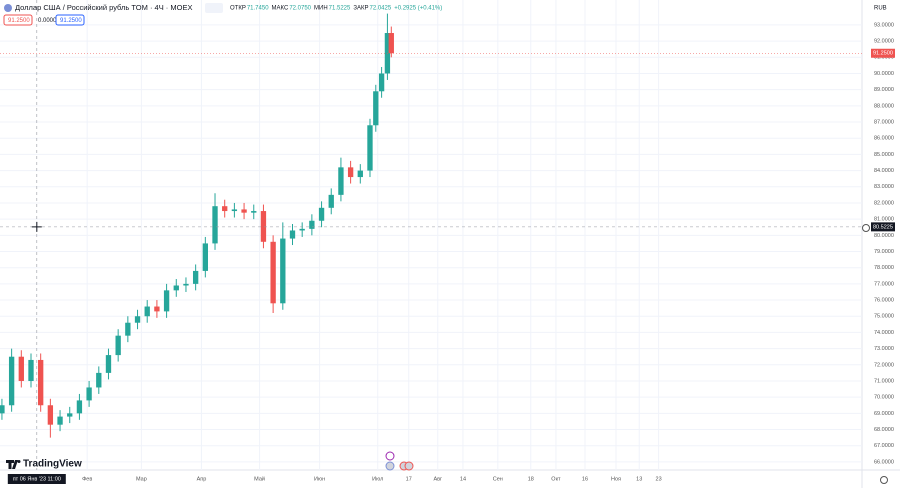  I want to click on crosshair-x-box, so click(36, 479).